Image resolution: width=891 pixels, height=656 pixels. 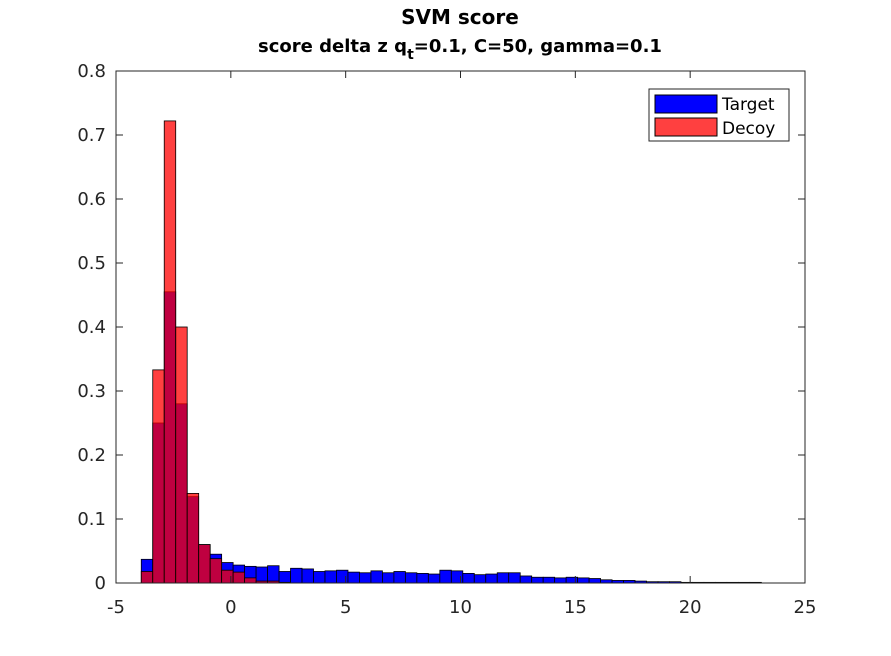 I want to click on x-tick-label: 15, so click(x=575, y=607).